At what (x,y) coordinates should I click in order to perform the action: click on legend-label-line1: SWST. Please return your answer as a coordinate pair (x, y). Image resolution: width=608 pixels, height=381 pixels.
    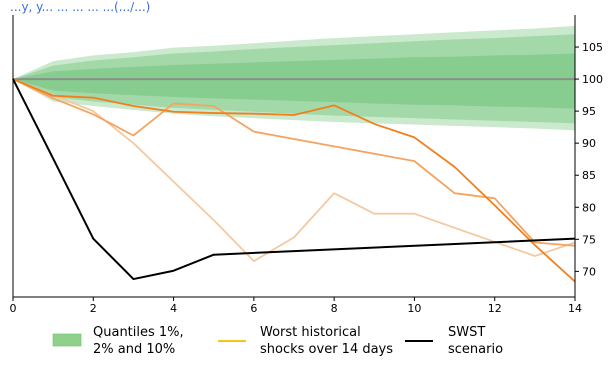
    Looking at the image, I should click on (466, 332).